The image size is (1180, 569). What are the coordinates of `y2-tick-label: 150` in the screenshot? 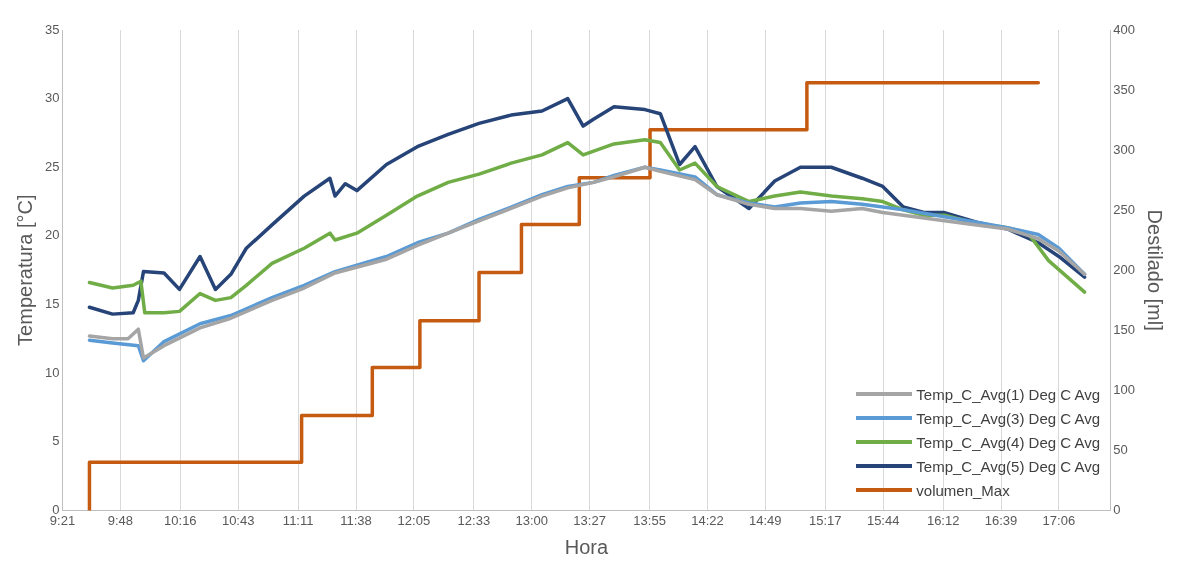 It's located at (1124, 329).